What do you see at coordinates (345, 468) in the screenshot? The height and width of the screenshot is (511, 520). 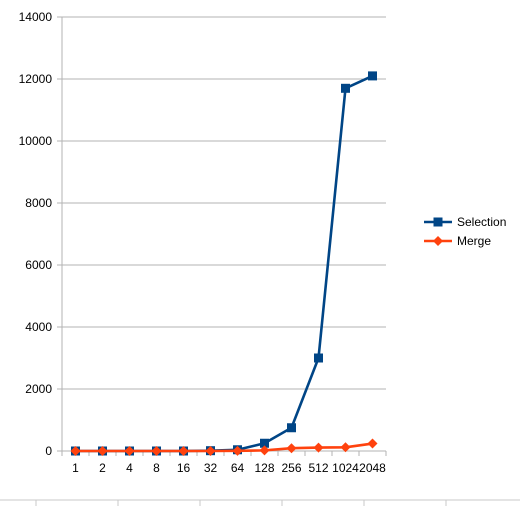 I see `x-tick-label: 1024` at bounding box center [345, 468].